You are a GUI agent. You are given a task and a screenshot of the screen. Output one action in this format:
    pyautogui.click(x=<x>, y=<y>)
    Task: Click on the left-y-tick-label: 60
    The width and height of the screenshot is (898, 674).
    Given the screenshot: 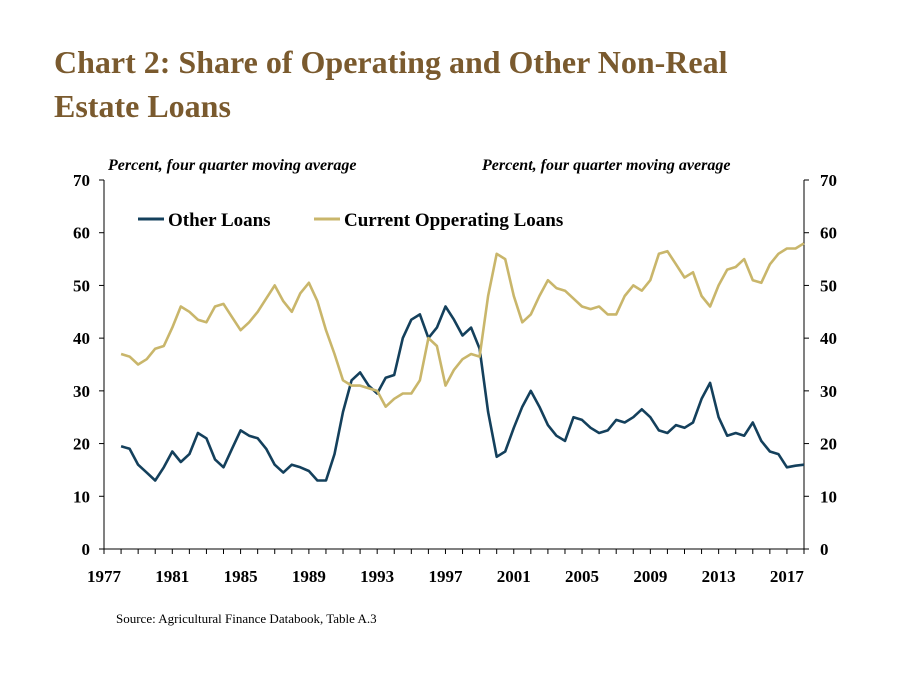 What is the action you would take?
    pyautogui.click(x=81, y=233)
    